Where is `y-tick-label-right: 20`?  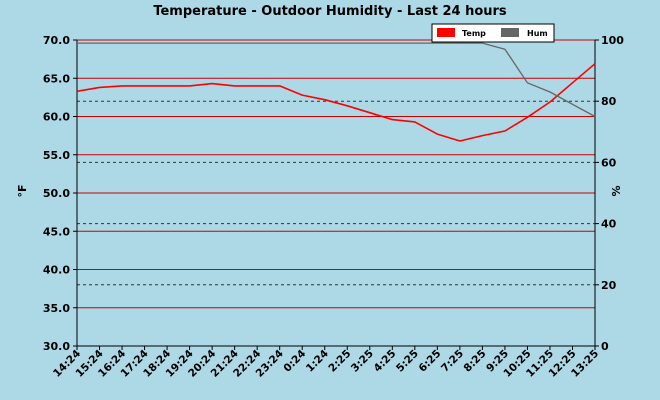
y-tick-label-right: 20 is located at coordinates (609, 285).